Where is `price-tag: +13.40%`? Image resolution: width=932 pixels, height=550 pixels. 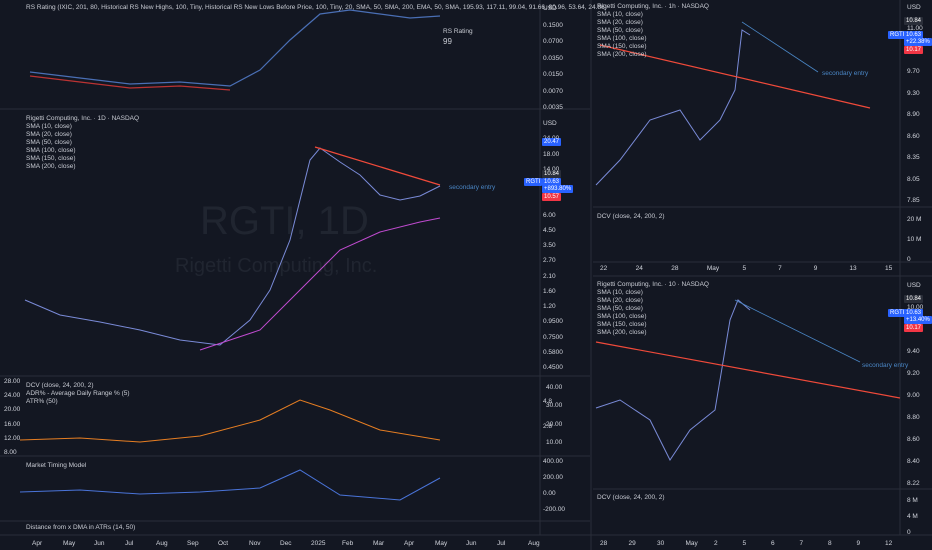
price-tag: +13.40% is located at coordinates (918, 320).